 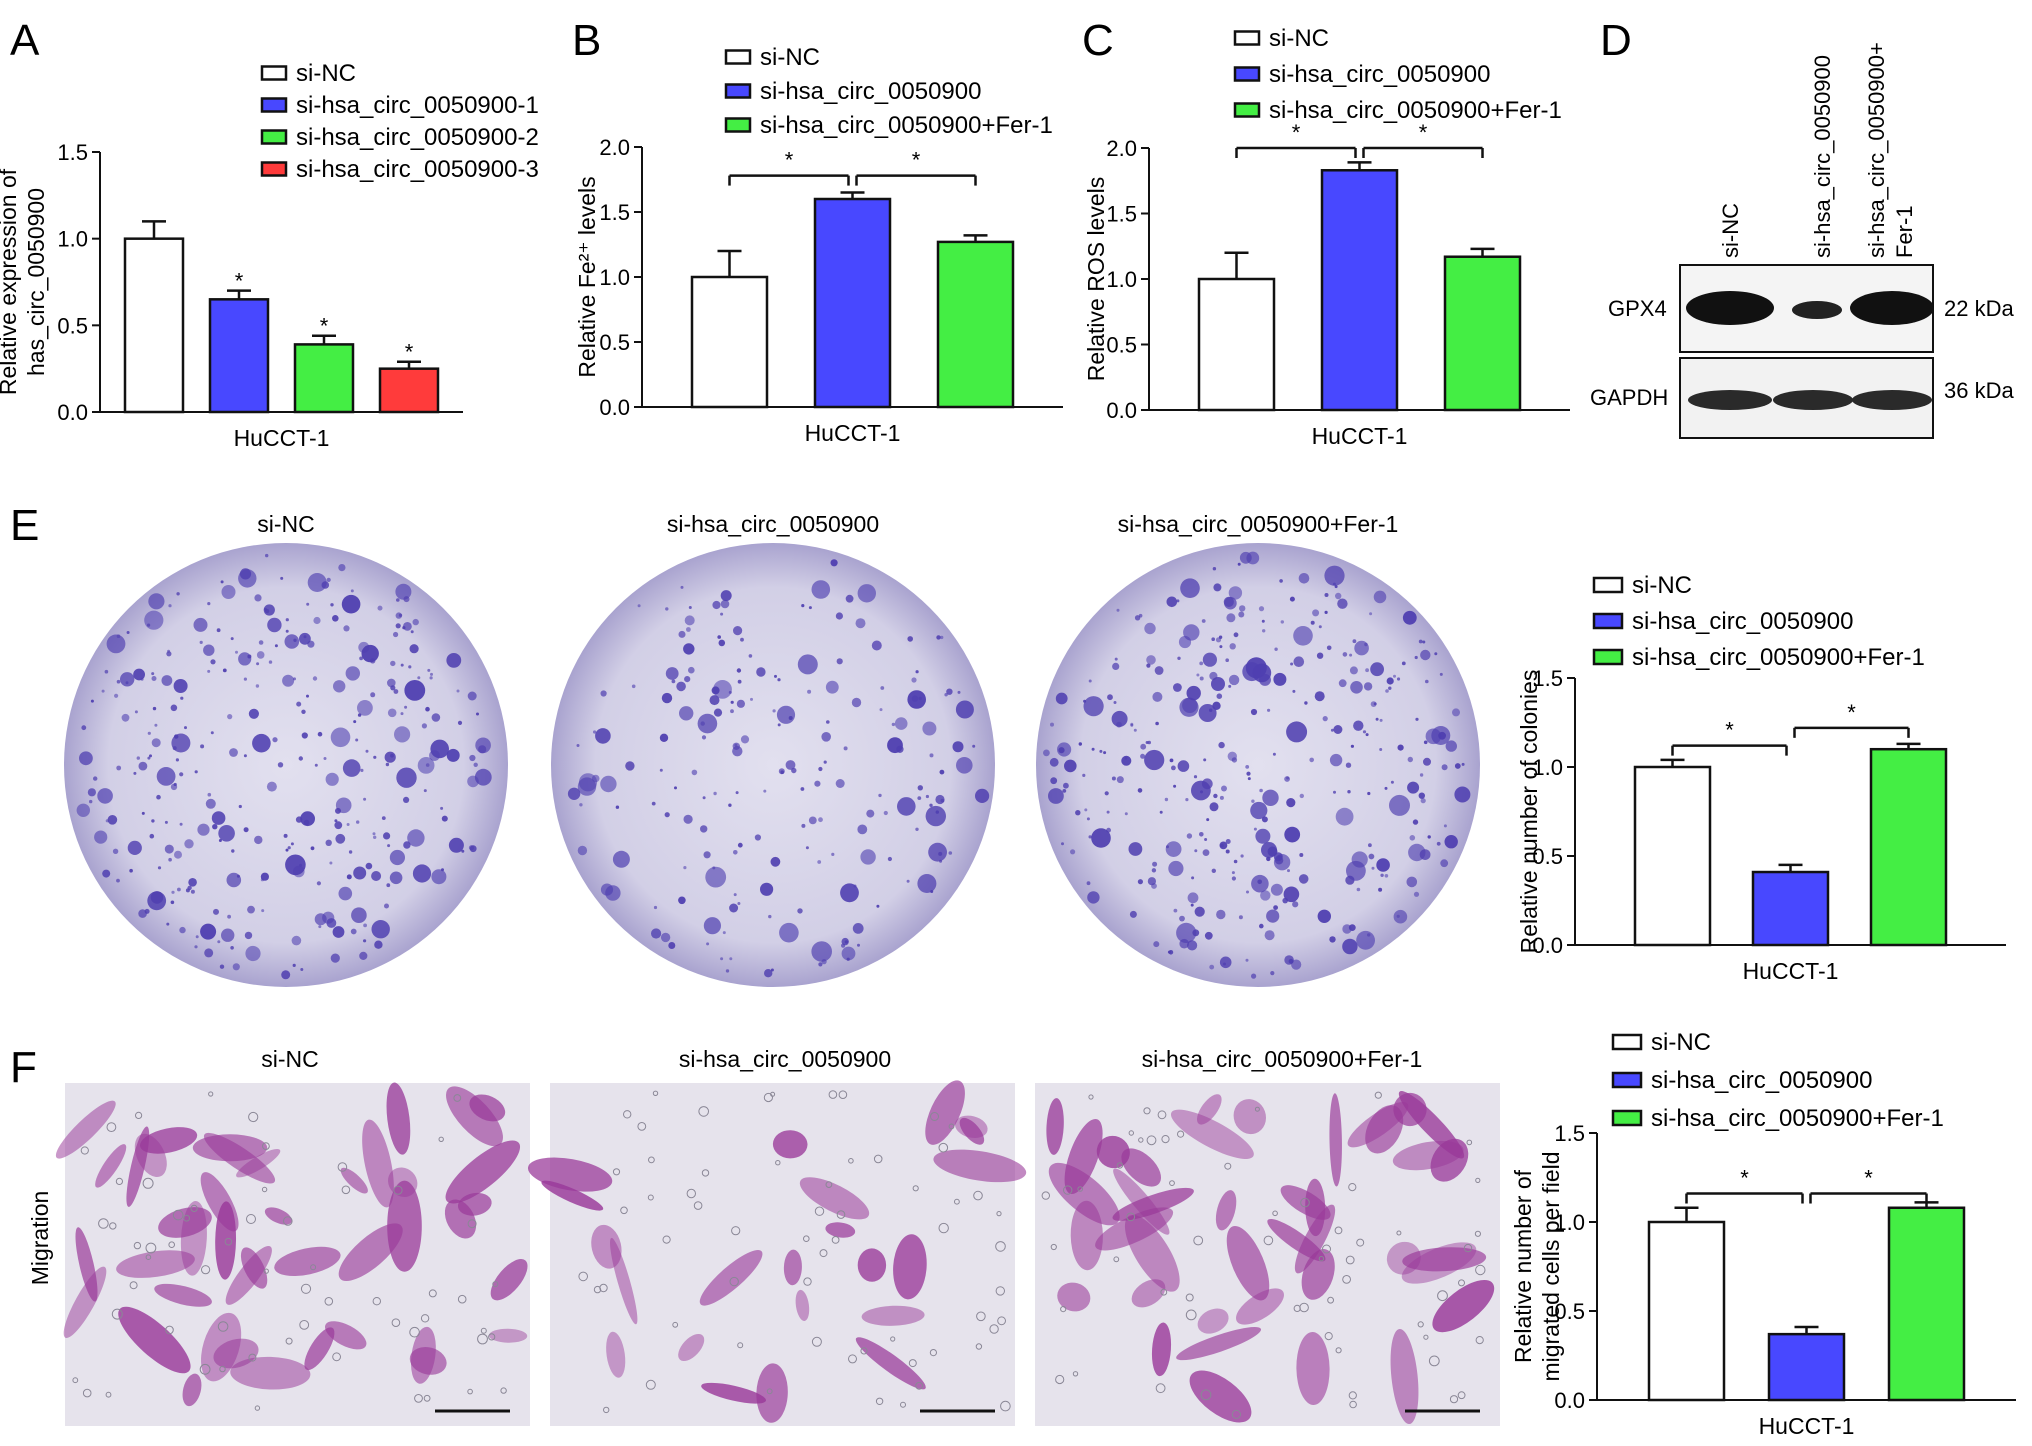 What do you see at coordinates (290, 1059) in the screenshot?
I see `migration-title: si-NC` at bounding box center [290, 1059].